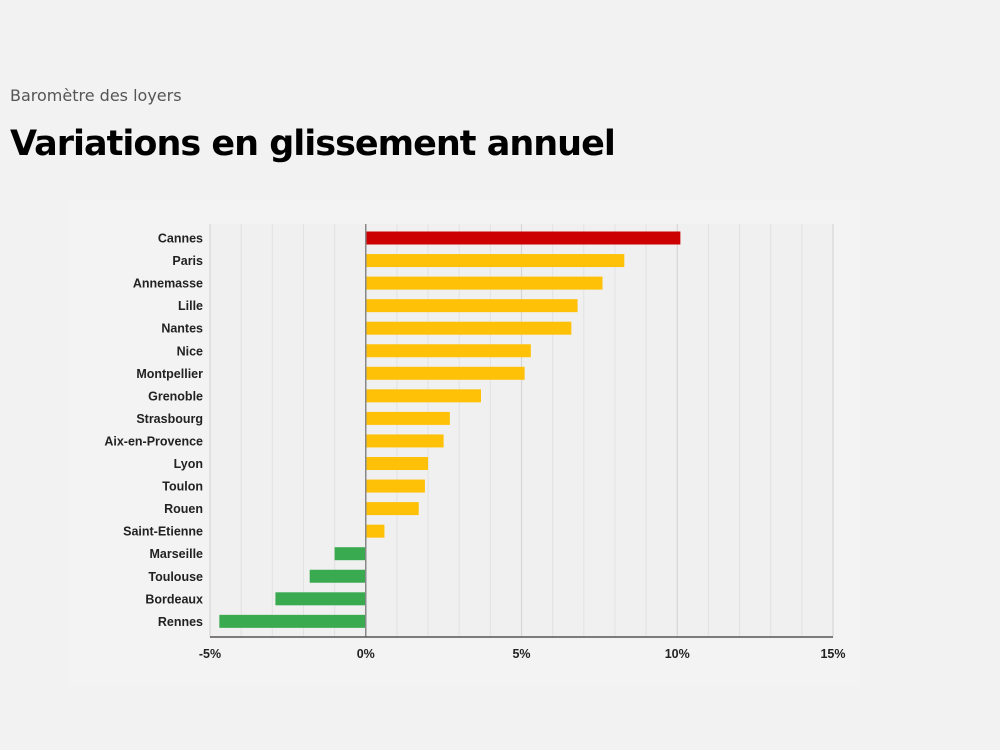 This screenshot has height=750, width=1000. I want to click on bar-toulon, so click(395, 486).